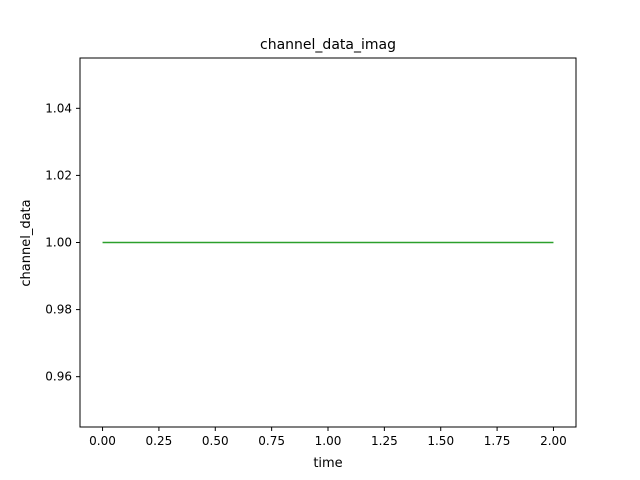 The width and height of the screenshot is (640, 480). Describe the element at coordinates (26, 242) in the screenshot. I see `y-axis-label: channel_data` at that location.